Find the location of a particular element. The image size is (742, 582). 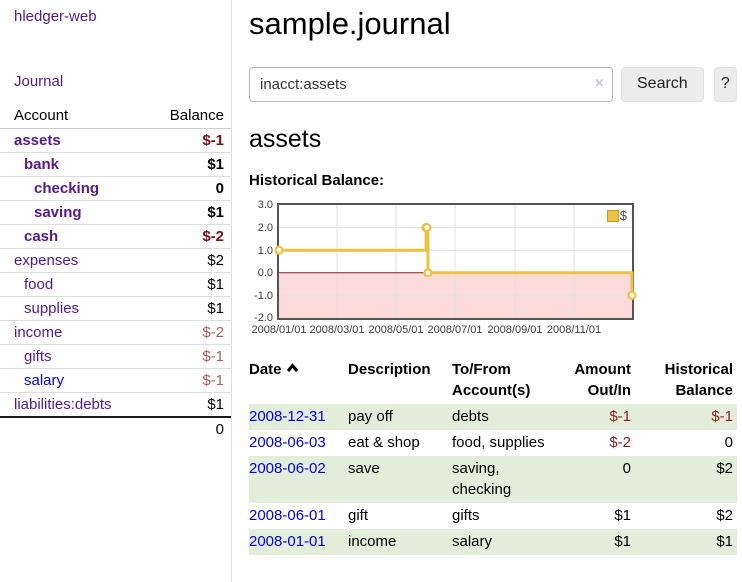

account-cell: bank is located at coordinates (71, 164).